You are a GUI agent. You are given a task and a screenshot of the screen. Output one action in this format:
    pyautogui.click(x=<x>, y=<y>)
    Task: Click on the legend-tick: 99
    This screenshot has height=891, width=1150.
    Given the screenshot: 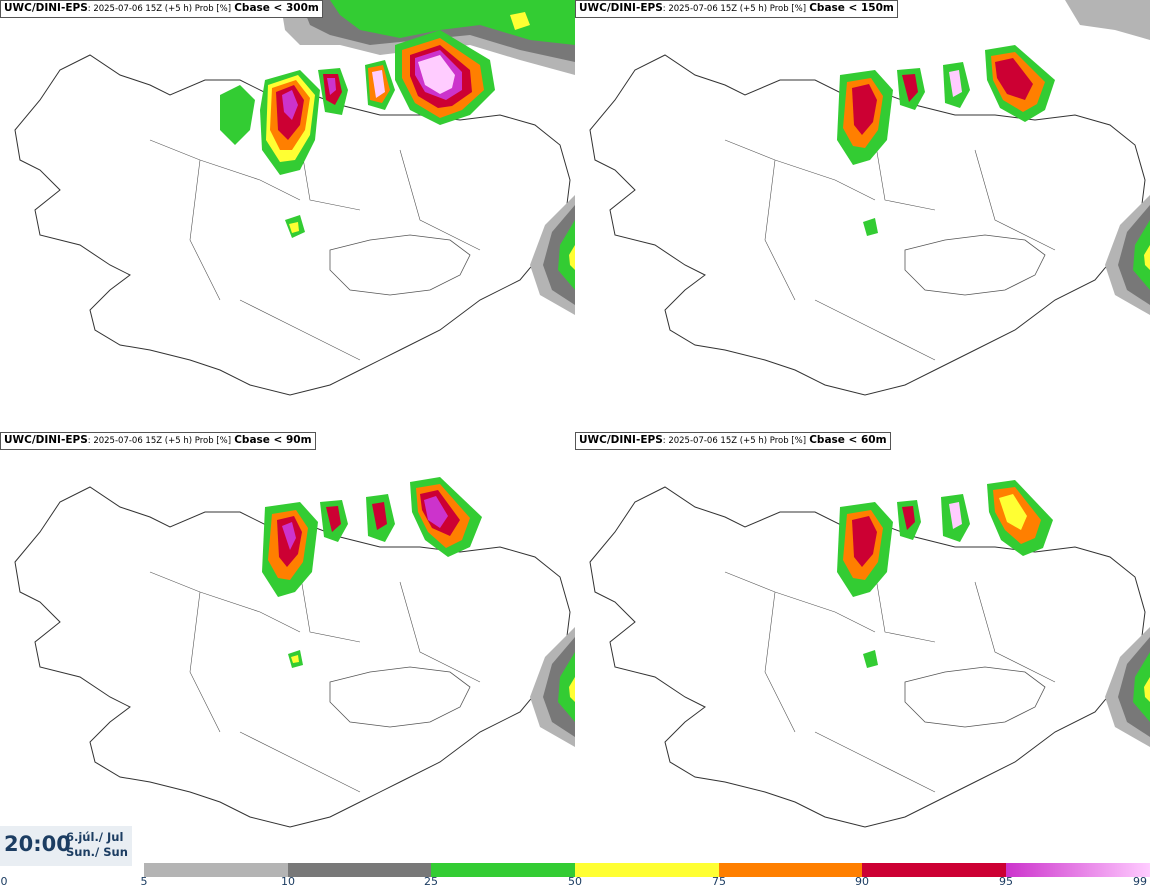 What is the action you would take?
    pyautogui.click(x=1140, y=881)
    